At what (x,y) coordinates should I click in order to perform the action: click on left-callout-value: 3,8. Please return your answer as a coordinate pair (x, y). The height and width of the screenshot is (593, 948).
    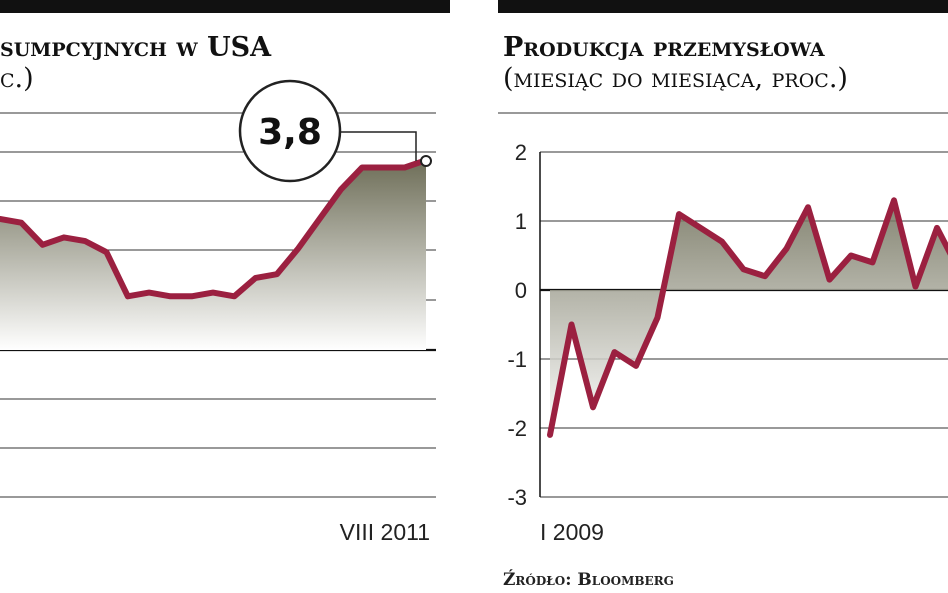
    Looking at the image, I should click on (290, 132).